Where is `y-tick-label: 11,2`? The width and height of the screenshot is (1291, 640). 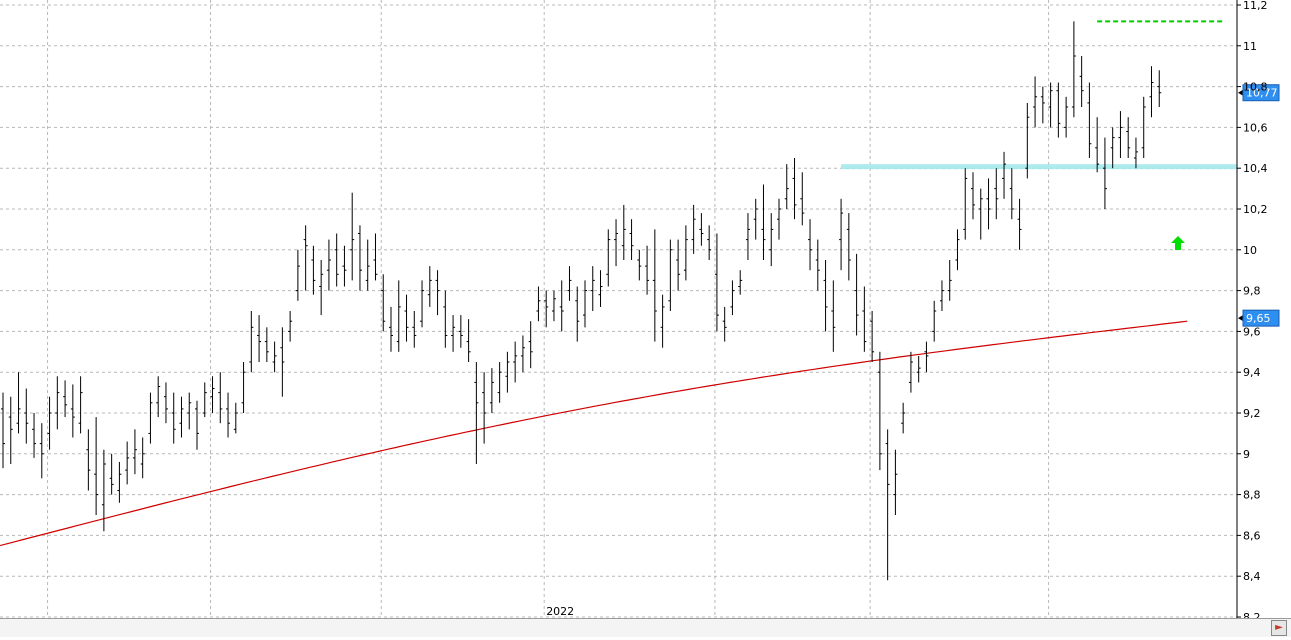
y-tick-label: 11,2 is located at coordinates (1255, 6).